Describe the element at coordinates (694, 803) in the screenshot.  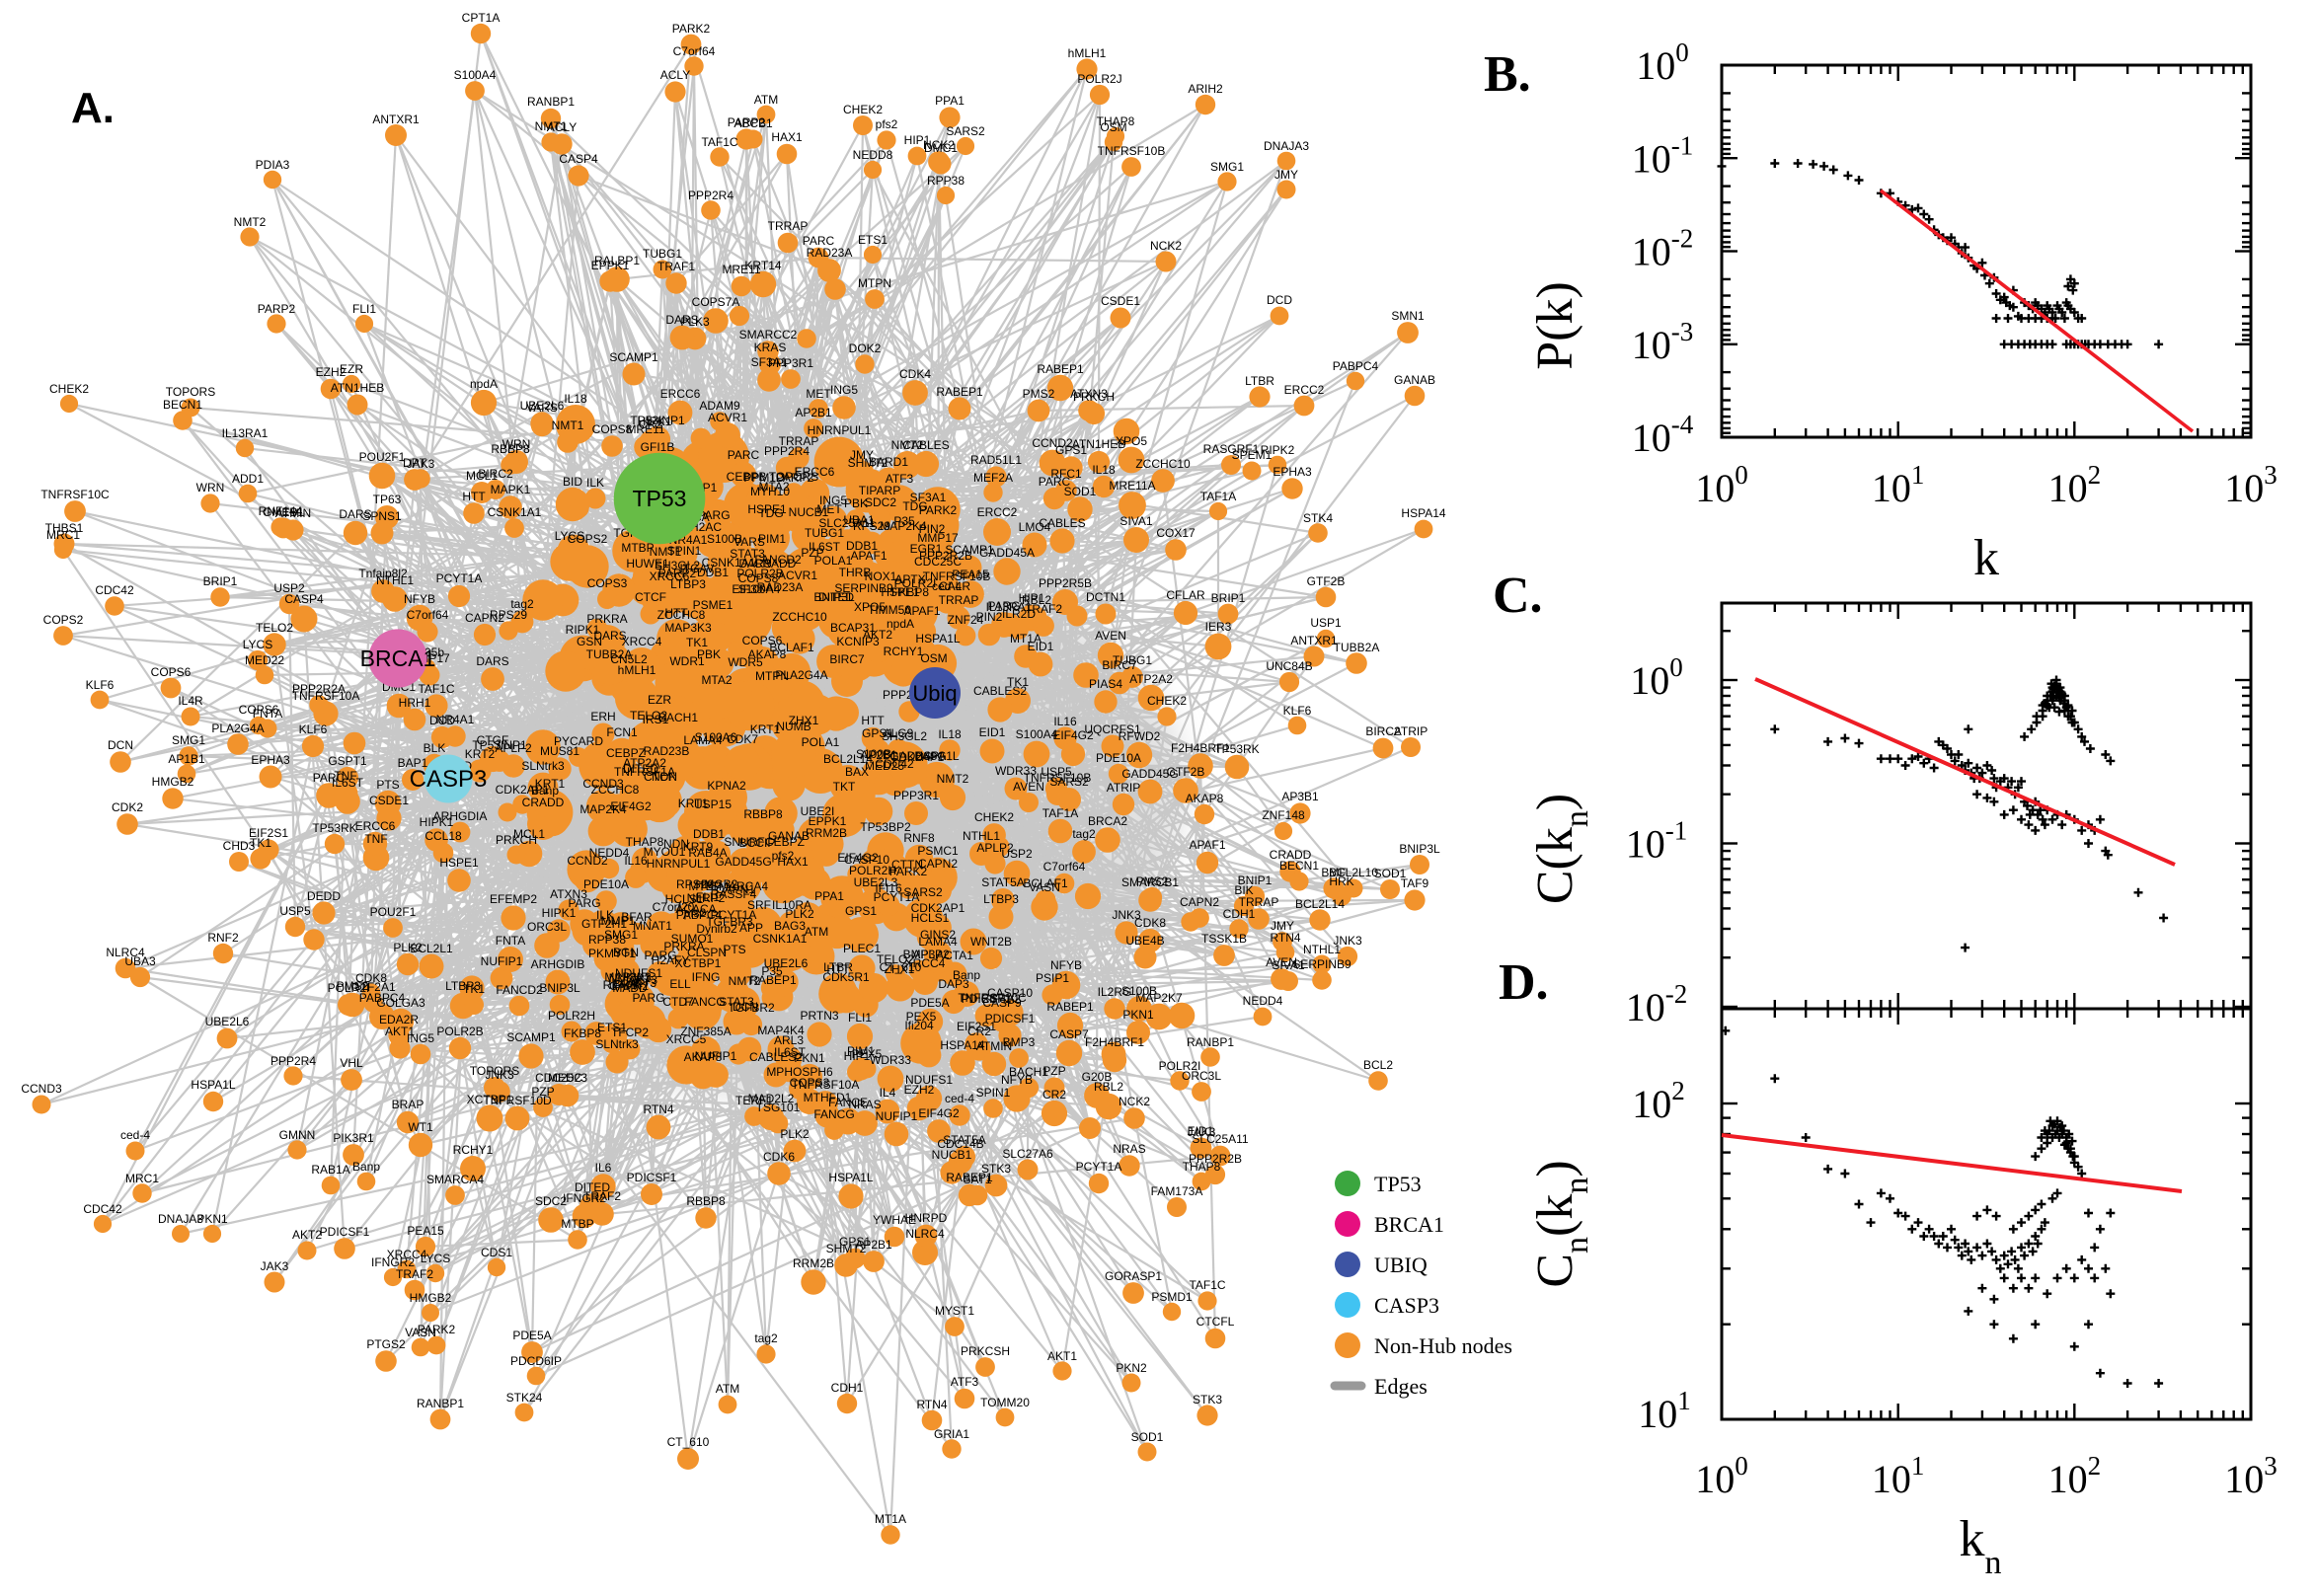
I see `svg-text: KRT1` at that location.